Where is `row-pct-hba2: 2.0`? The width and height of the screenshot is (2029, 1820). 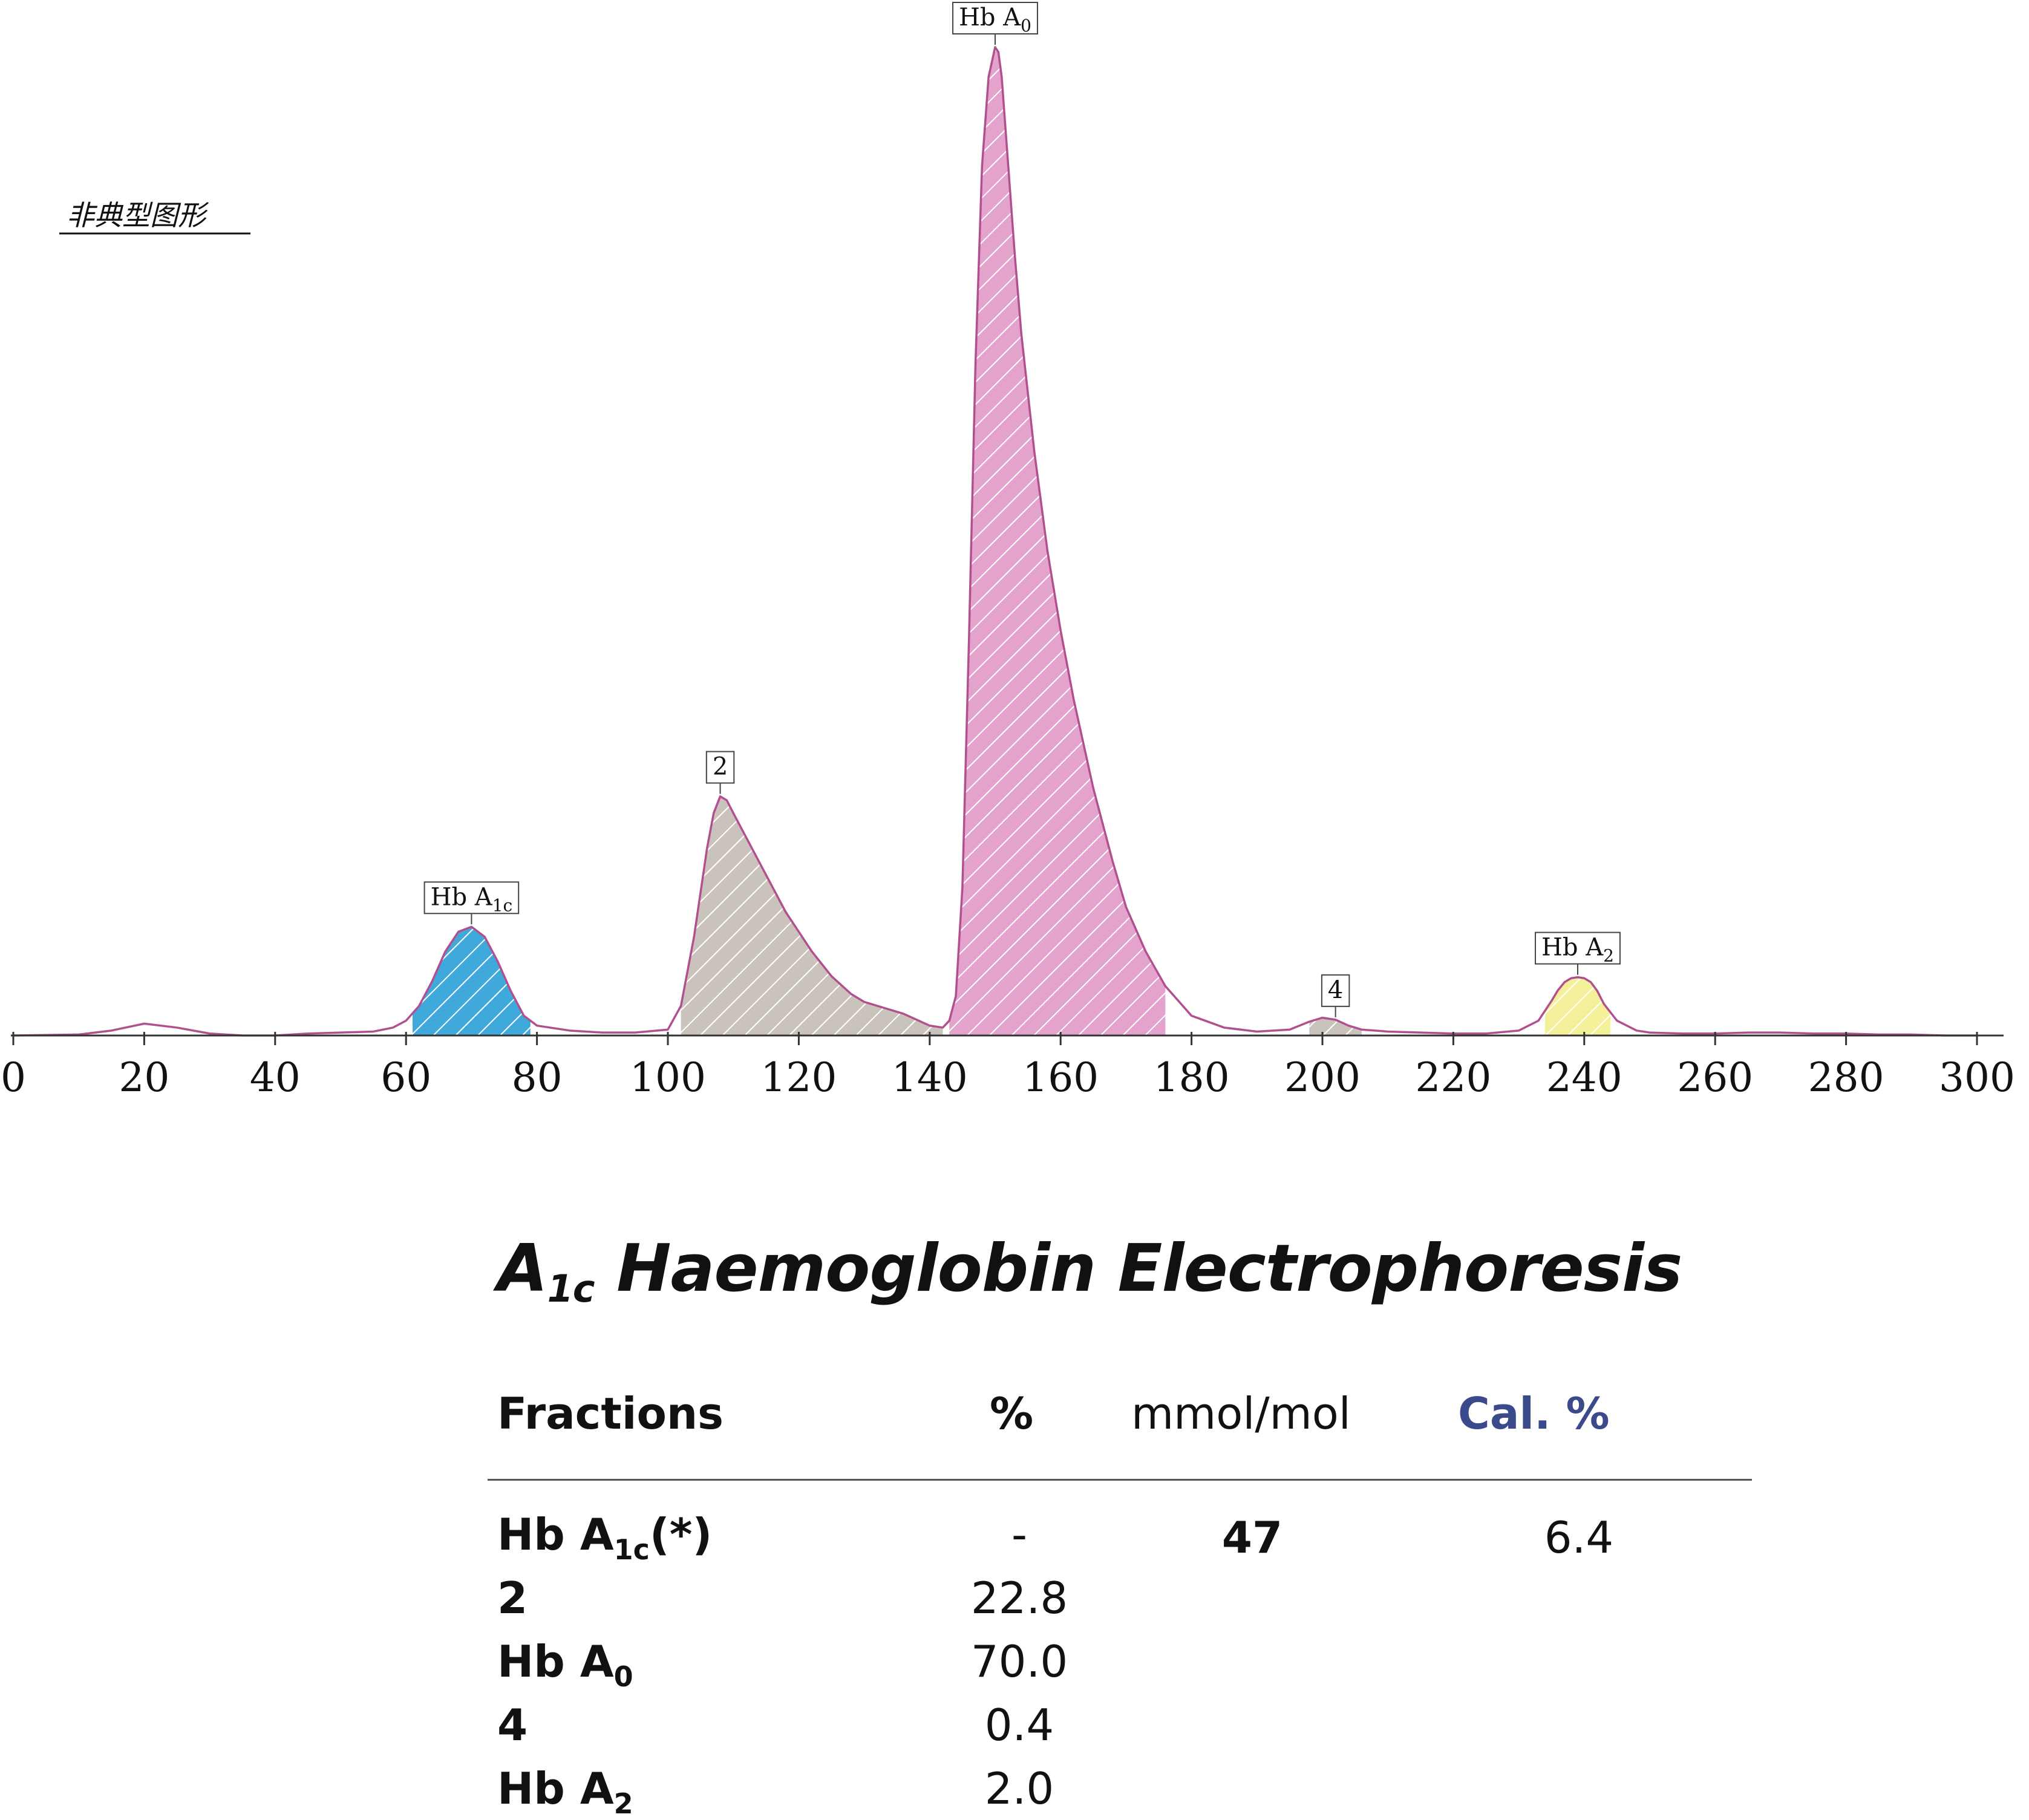 row-pct-hba2: 2.0 is located at coordinates (1019, 1788).